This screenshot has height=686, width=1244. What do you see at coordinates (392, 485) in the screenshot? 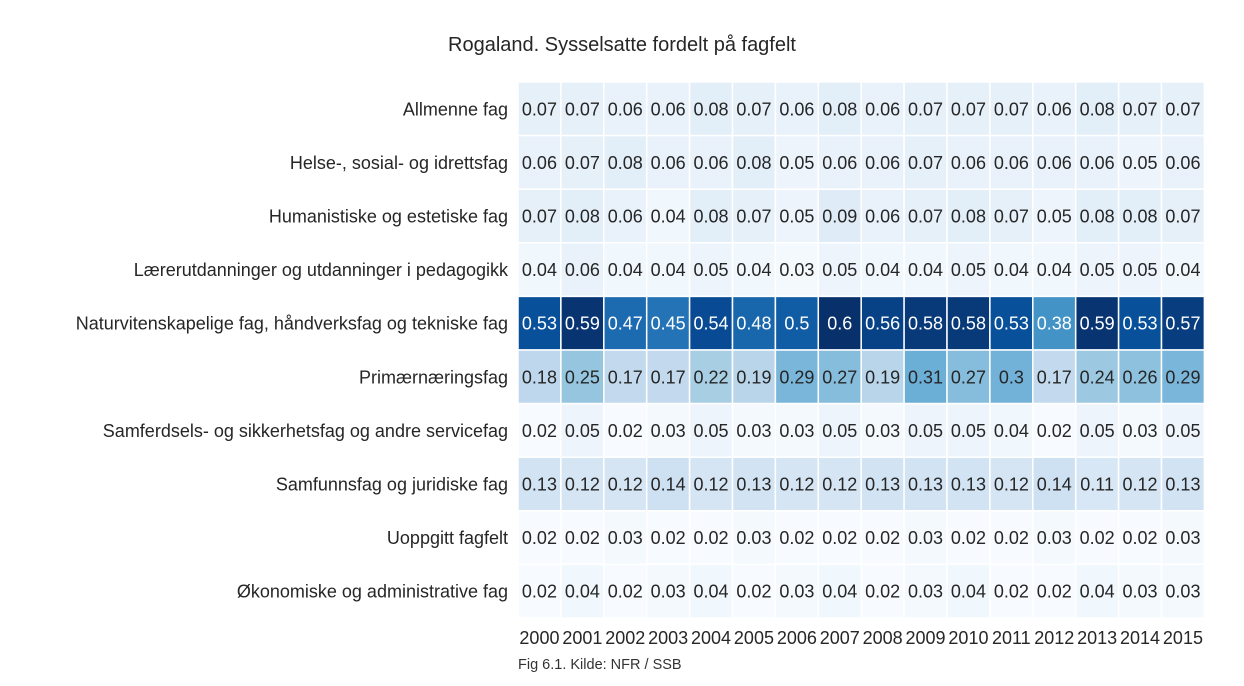
I see `y-tick-label: Samfunnsfag og juridiske fag` at bounding box center [392, 485].